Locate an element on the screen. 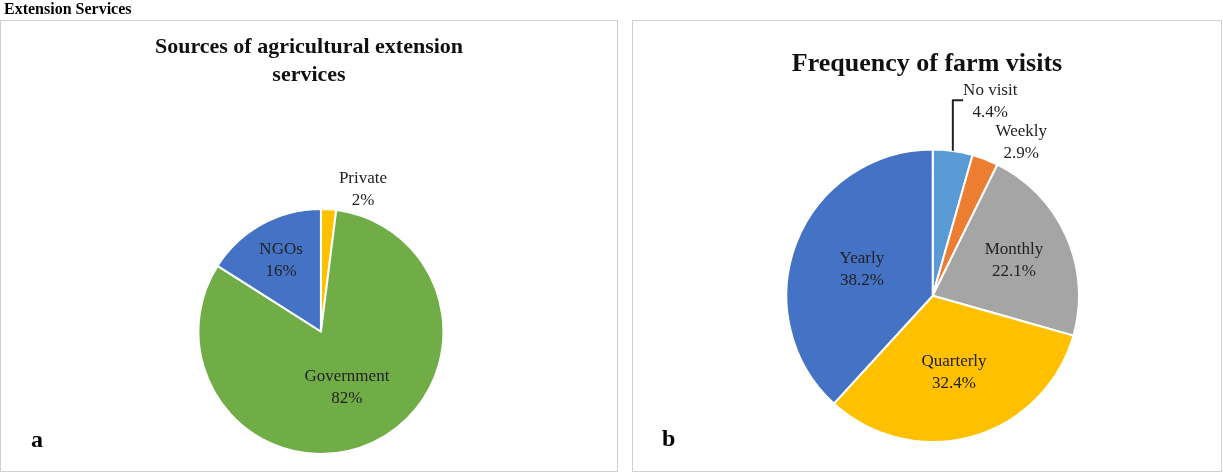 The width and height of the screenshot is (1223, 473). data-label: 38.2% is located at coordinates (861, 279).